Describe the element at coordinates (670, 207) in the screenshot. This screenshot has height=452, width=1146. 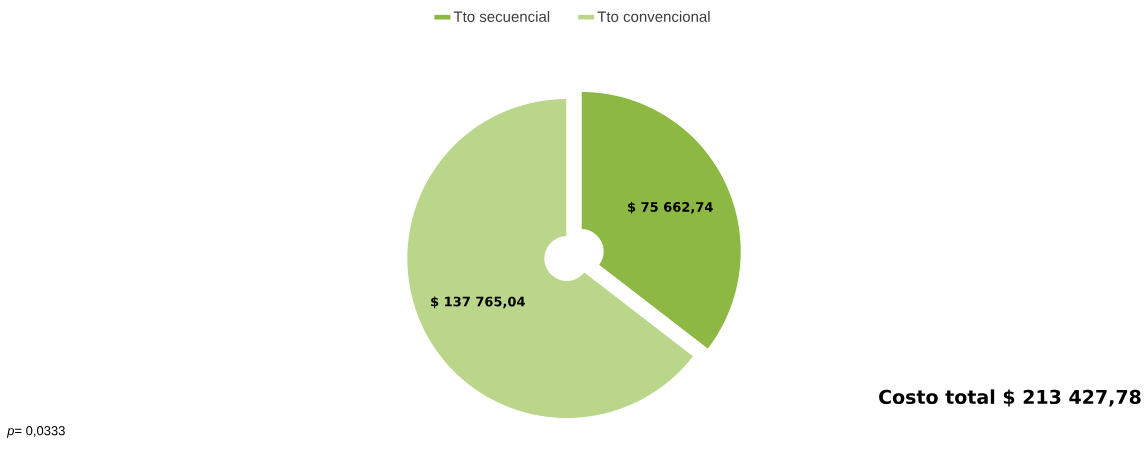
I see `data-label: $ 75 662,74` at that location.